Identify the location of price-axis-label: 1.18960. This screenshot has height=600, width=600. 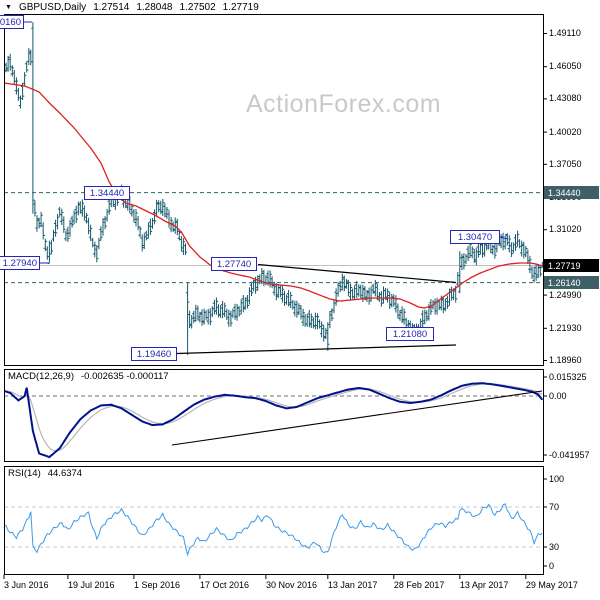
(565, 360).